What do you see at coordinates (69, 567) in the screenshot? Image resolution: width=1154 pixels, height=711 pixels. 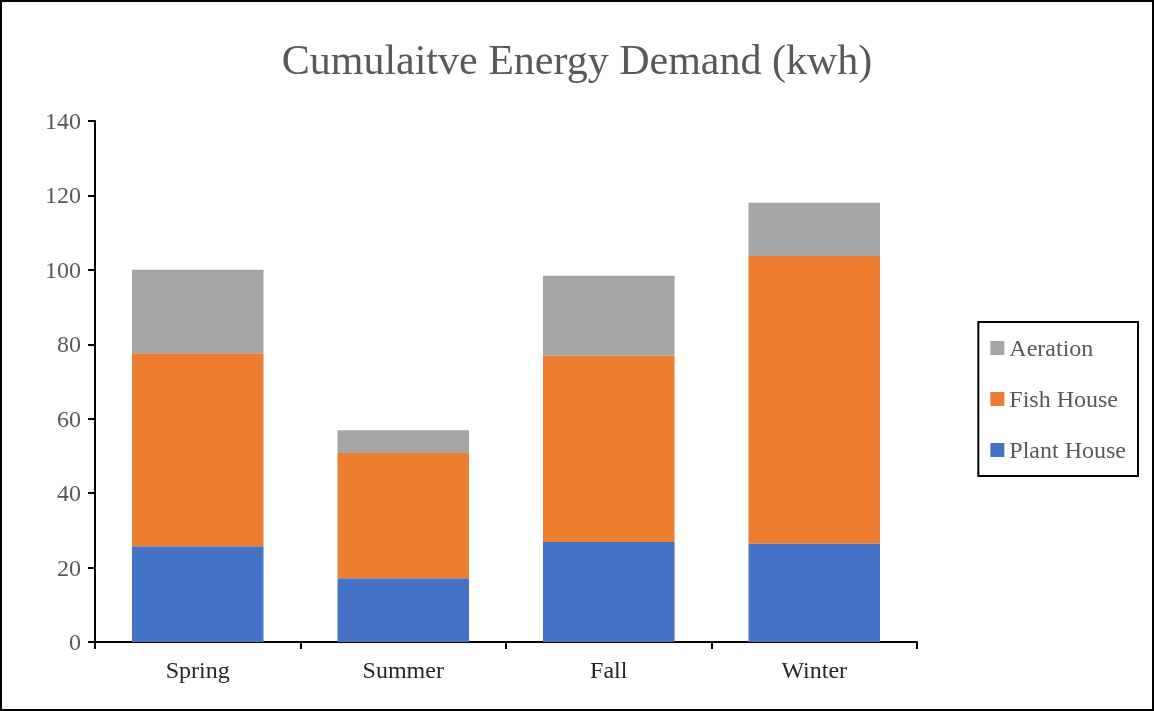 I see `y-tick-label: 20` at bounding box center [69, 567].